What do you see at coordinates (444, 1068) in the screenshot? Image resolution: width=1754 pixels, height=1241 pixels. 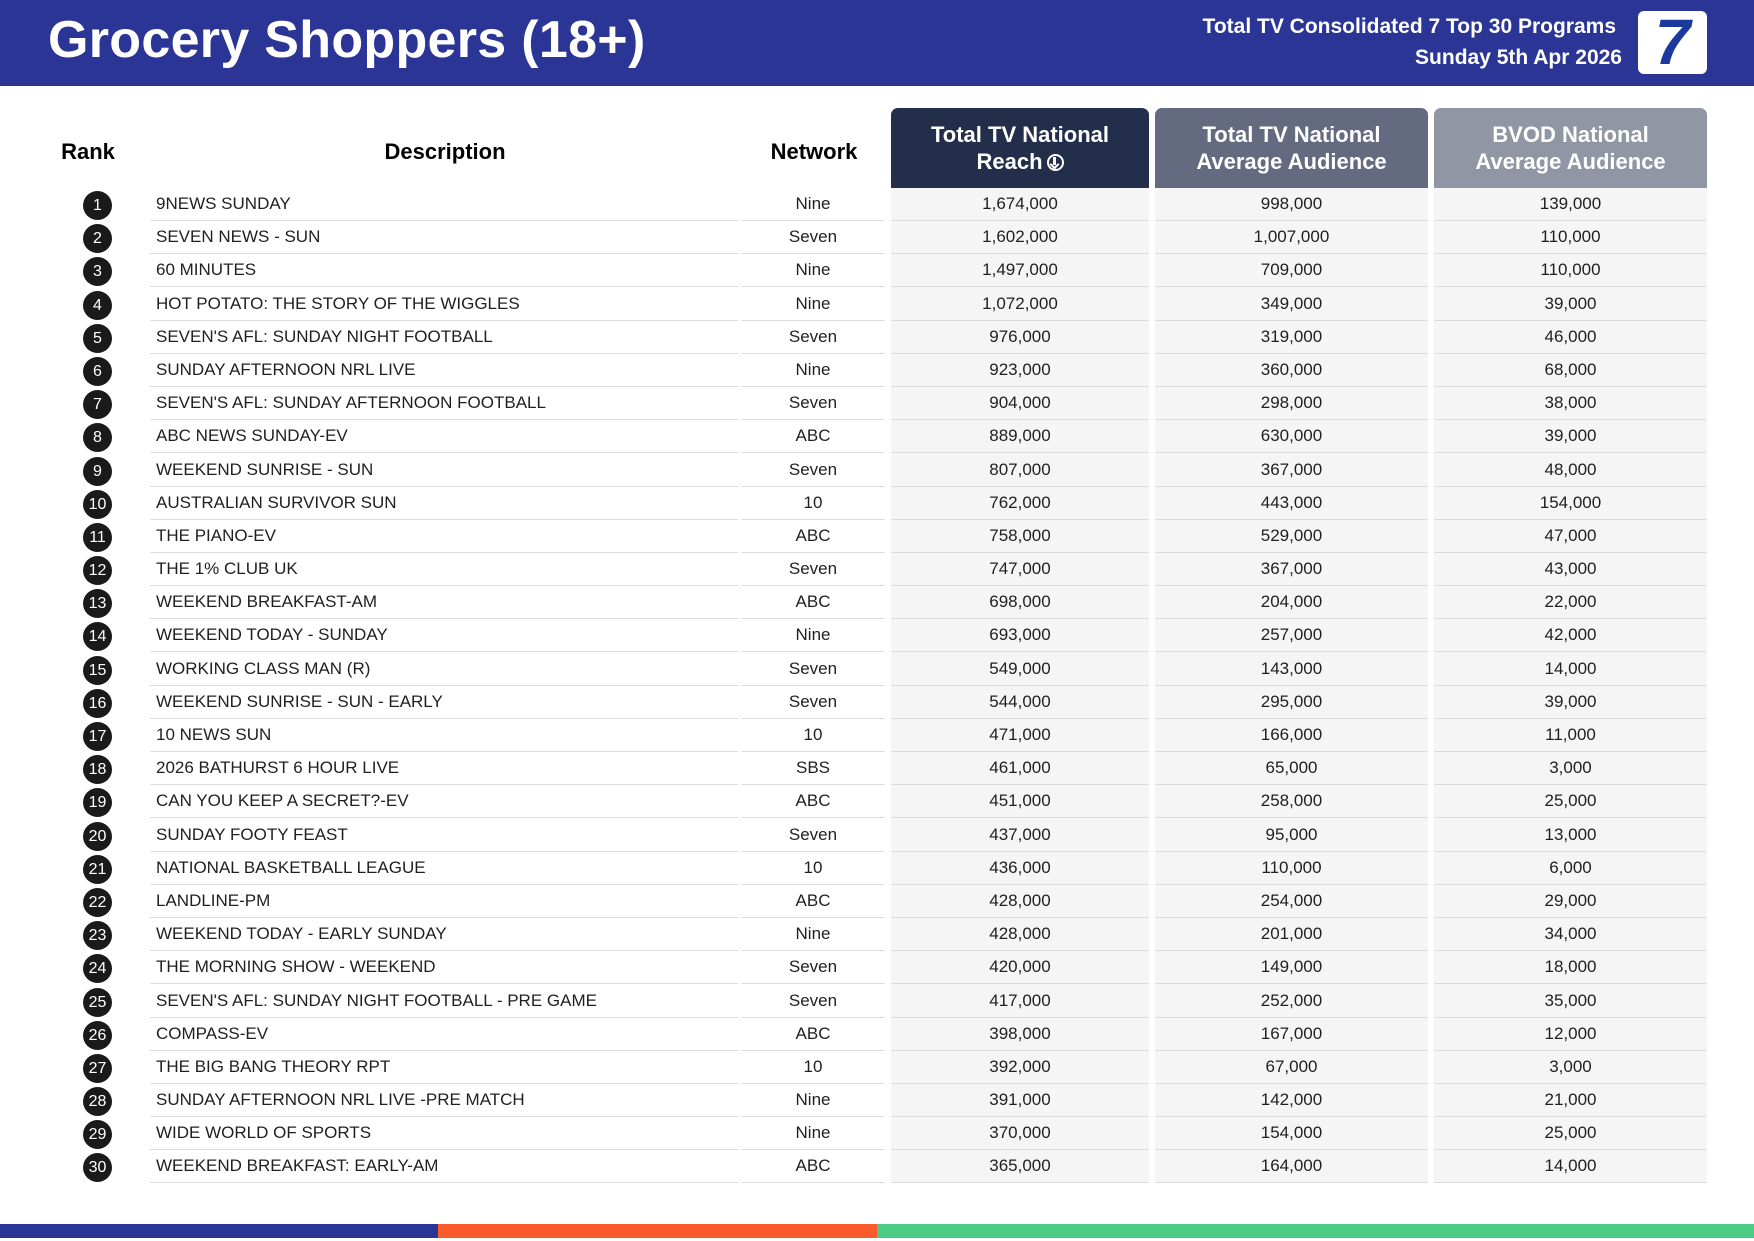 I see `program-description: THE BIG BANG THEORY RPT` at bounding box center [444, 1068].